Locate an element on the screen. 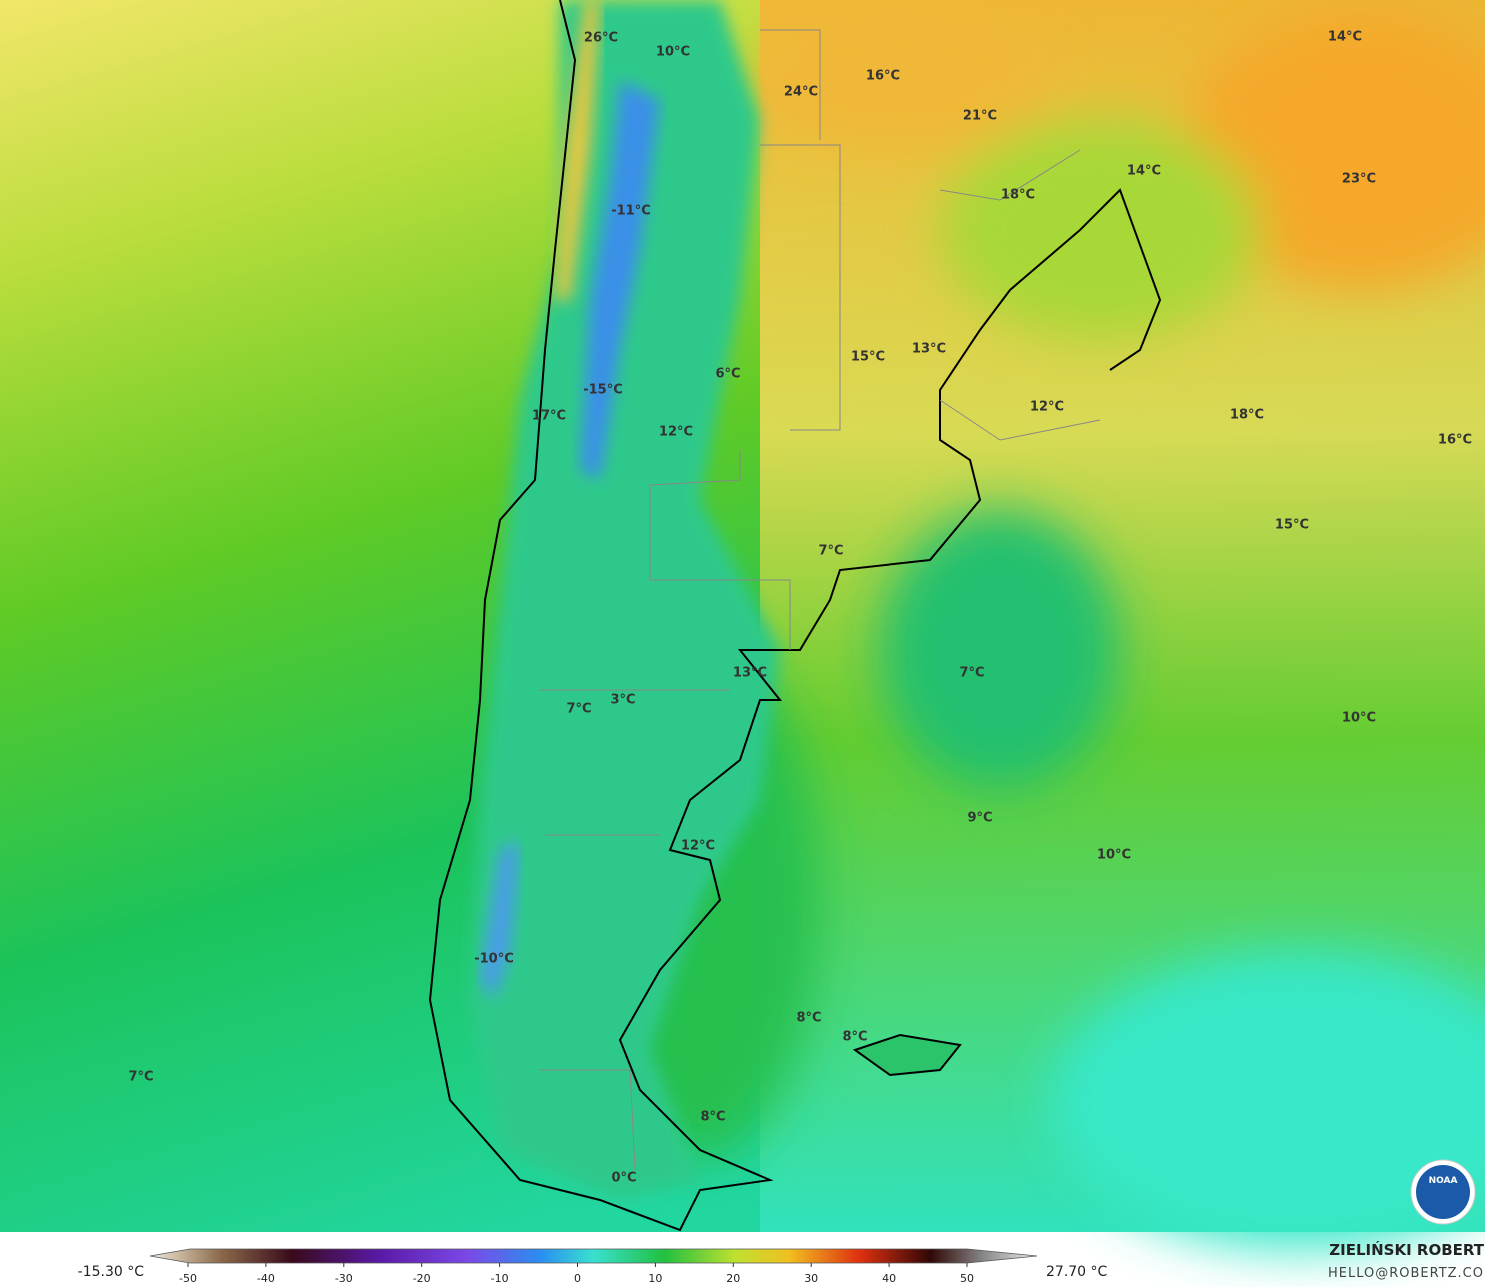 The height and width of the screenshot is (1287, 1485). temperature-label: 17°C is located at coordinates (549, 416).